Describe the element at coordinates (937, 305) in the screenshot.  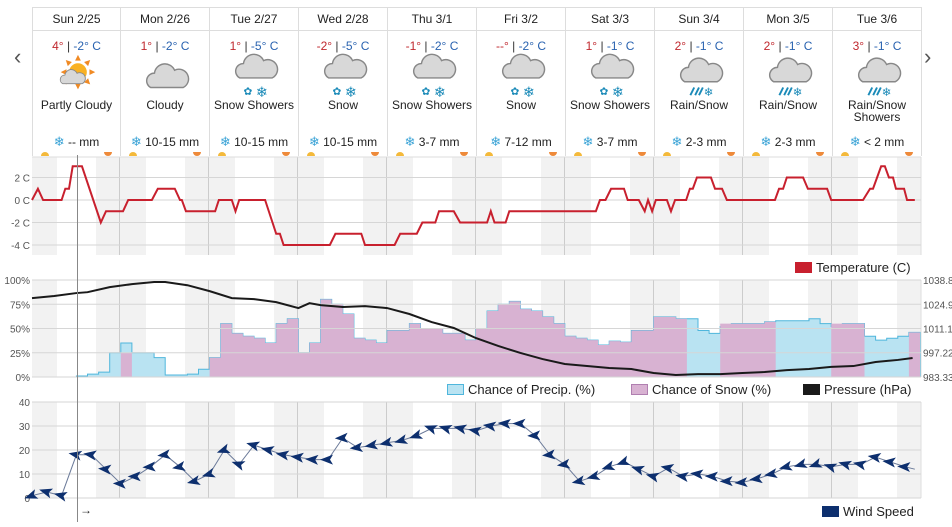
I see `pressure-tick-label: 1024.99` at that location.